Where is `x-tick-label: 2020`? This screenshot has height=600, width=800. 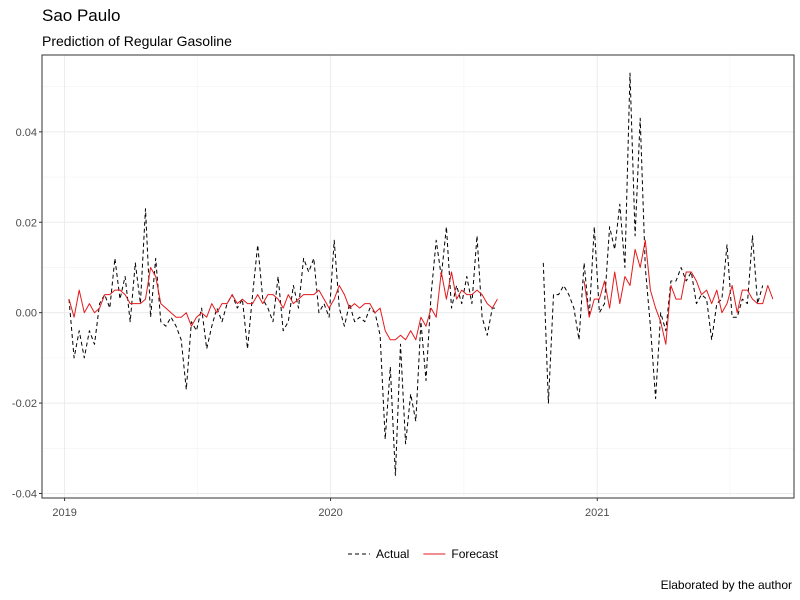
x-tick-label: 2020 is located at coordinates (330, 513).